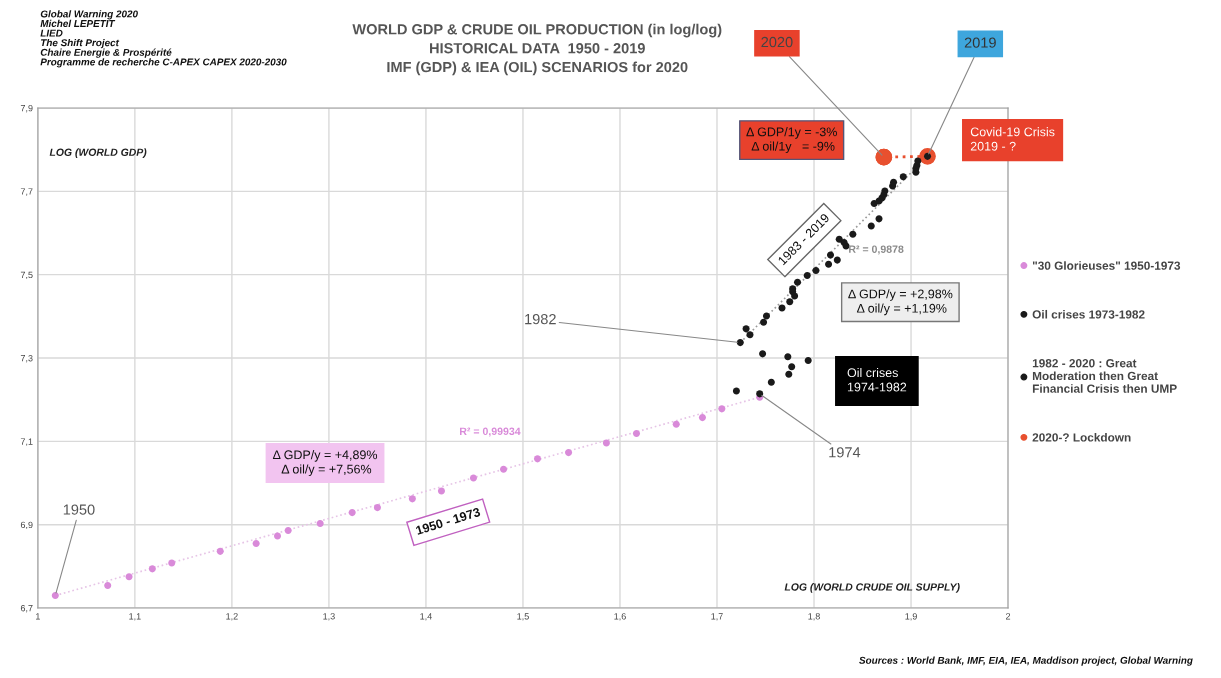  Describe the element at coordinates (900, 302) in the screenshot. I see `annotation: Δ GDP/y = +2,98% Δ oil/y = +1,19%` at that location.